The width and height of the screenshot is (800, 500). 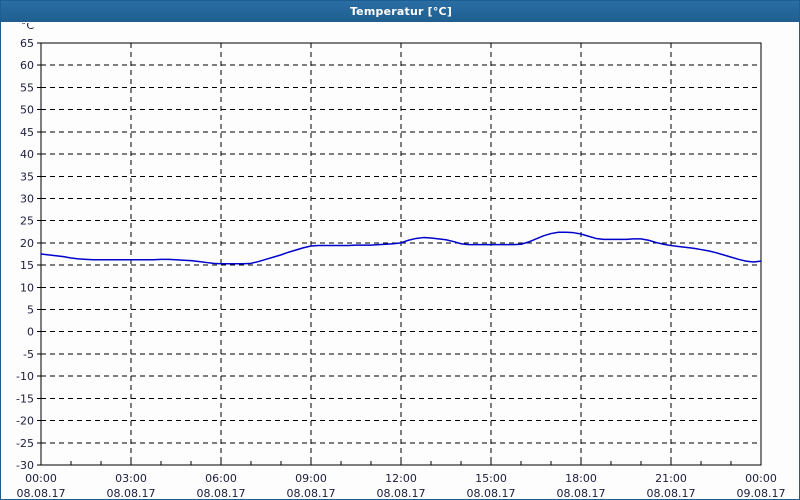 I want to click on y-tick-label: -10, so click(x=25, y=376).